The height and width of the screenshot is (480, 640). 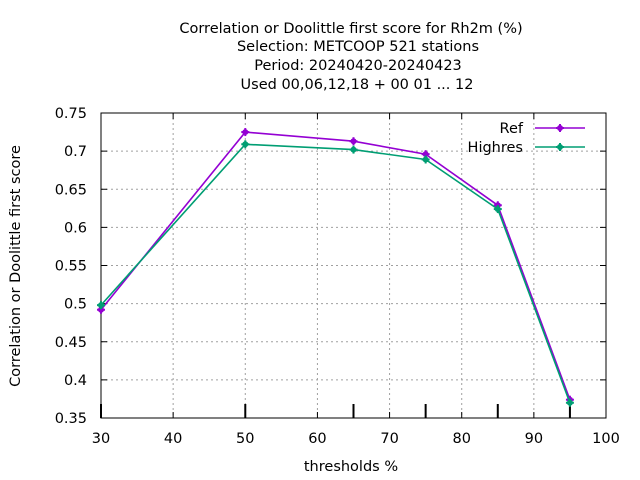 I want to click on y-tick-label: 0.6, so click(x=75, y=228).